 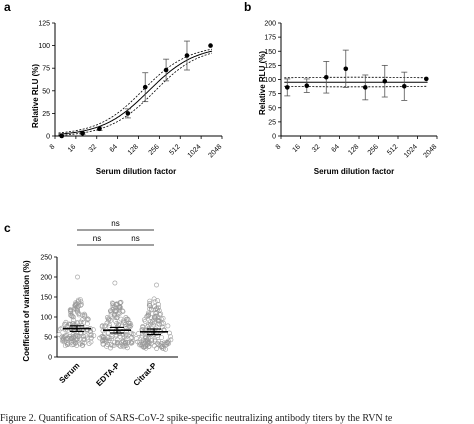 I want to click on panel-a-ytick-label: 25, so click(x=46, y=114).